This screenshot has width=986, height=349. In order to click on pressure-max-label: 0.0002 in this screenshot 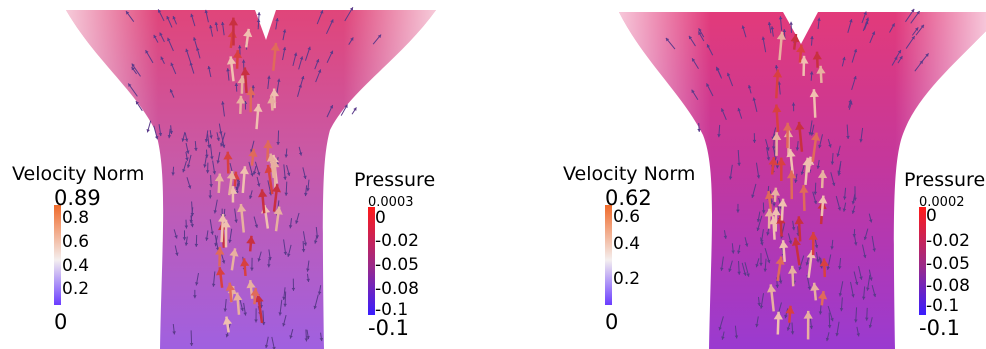, I will do `click(942, 202)`.